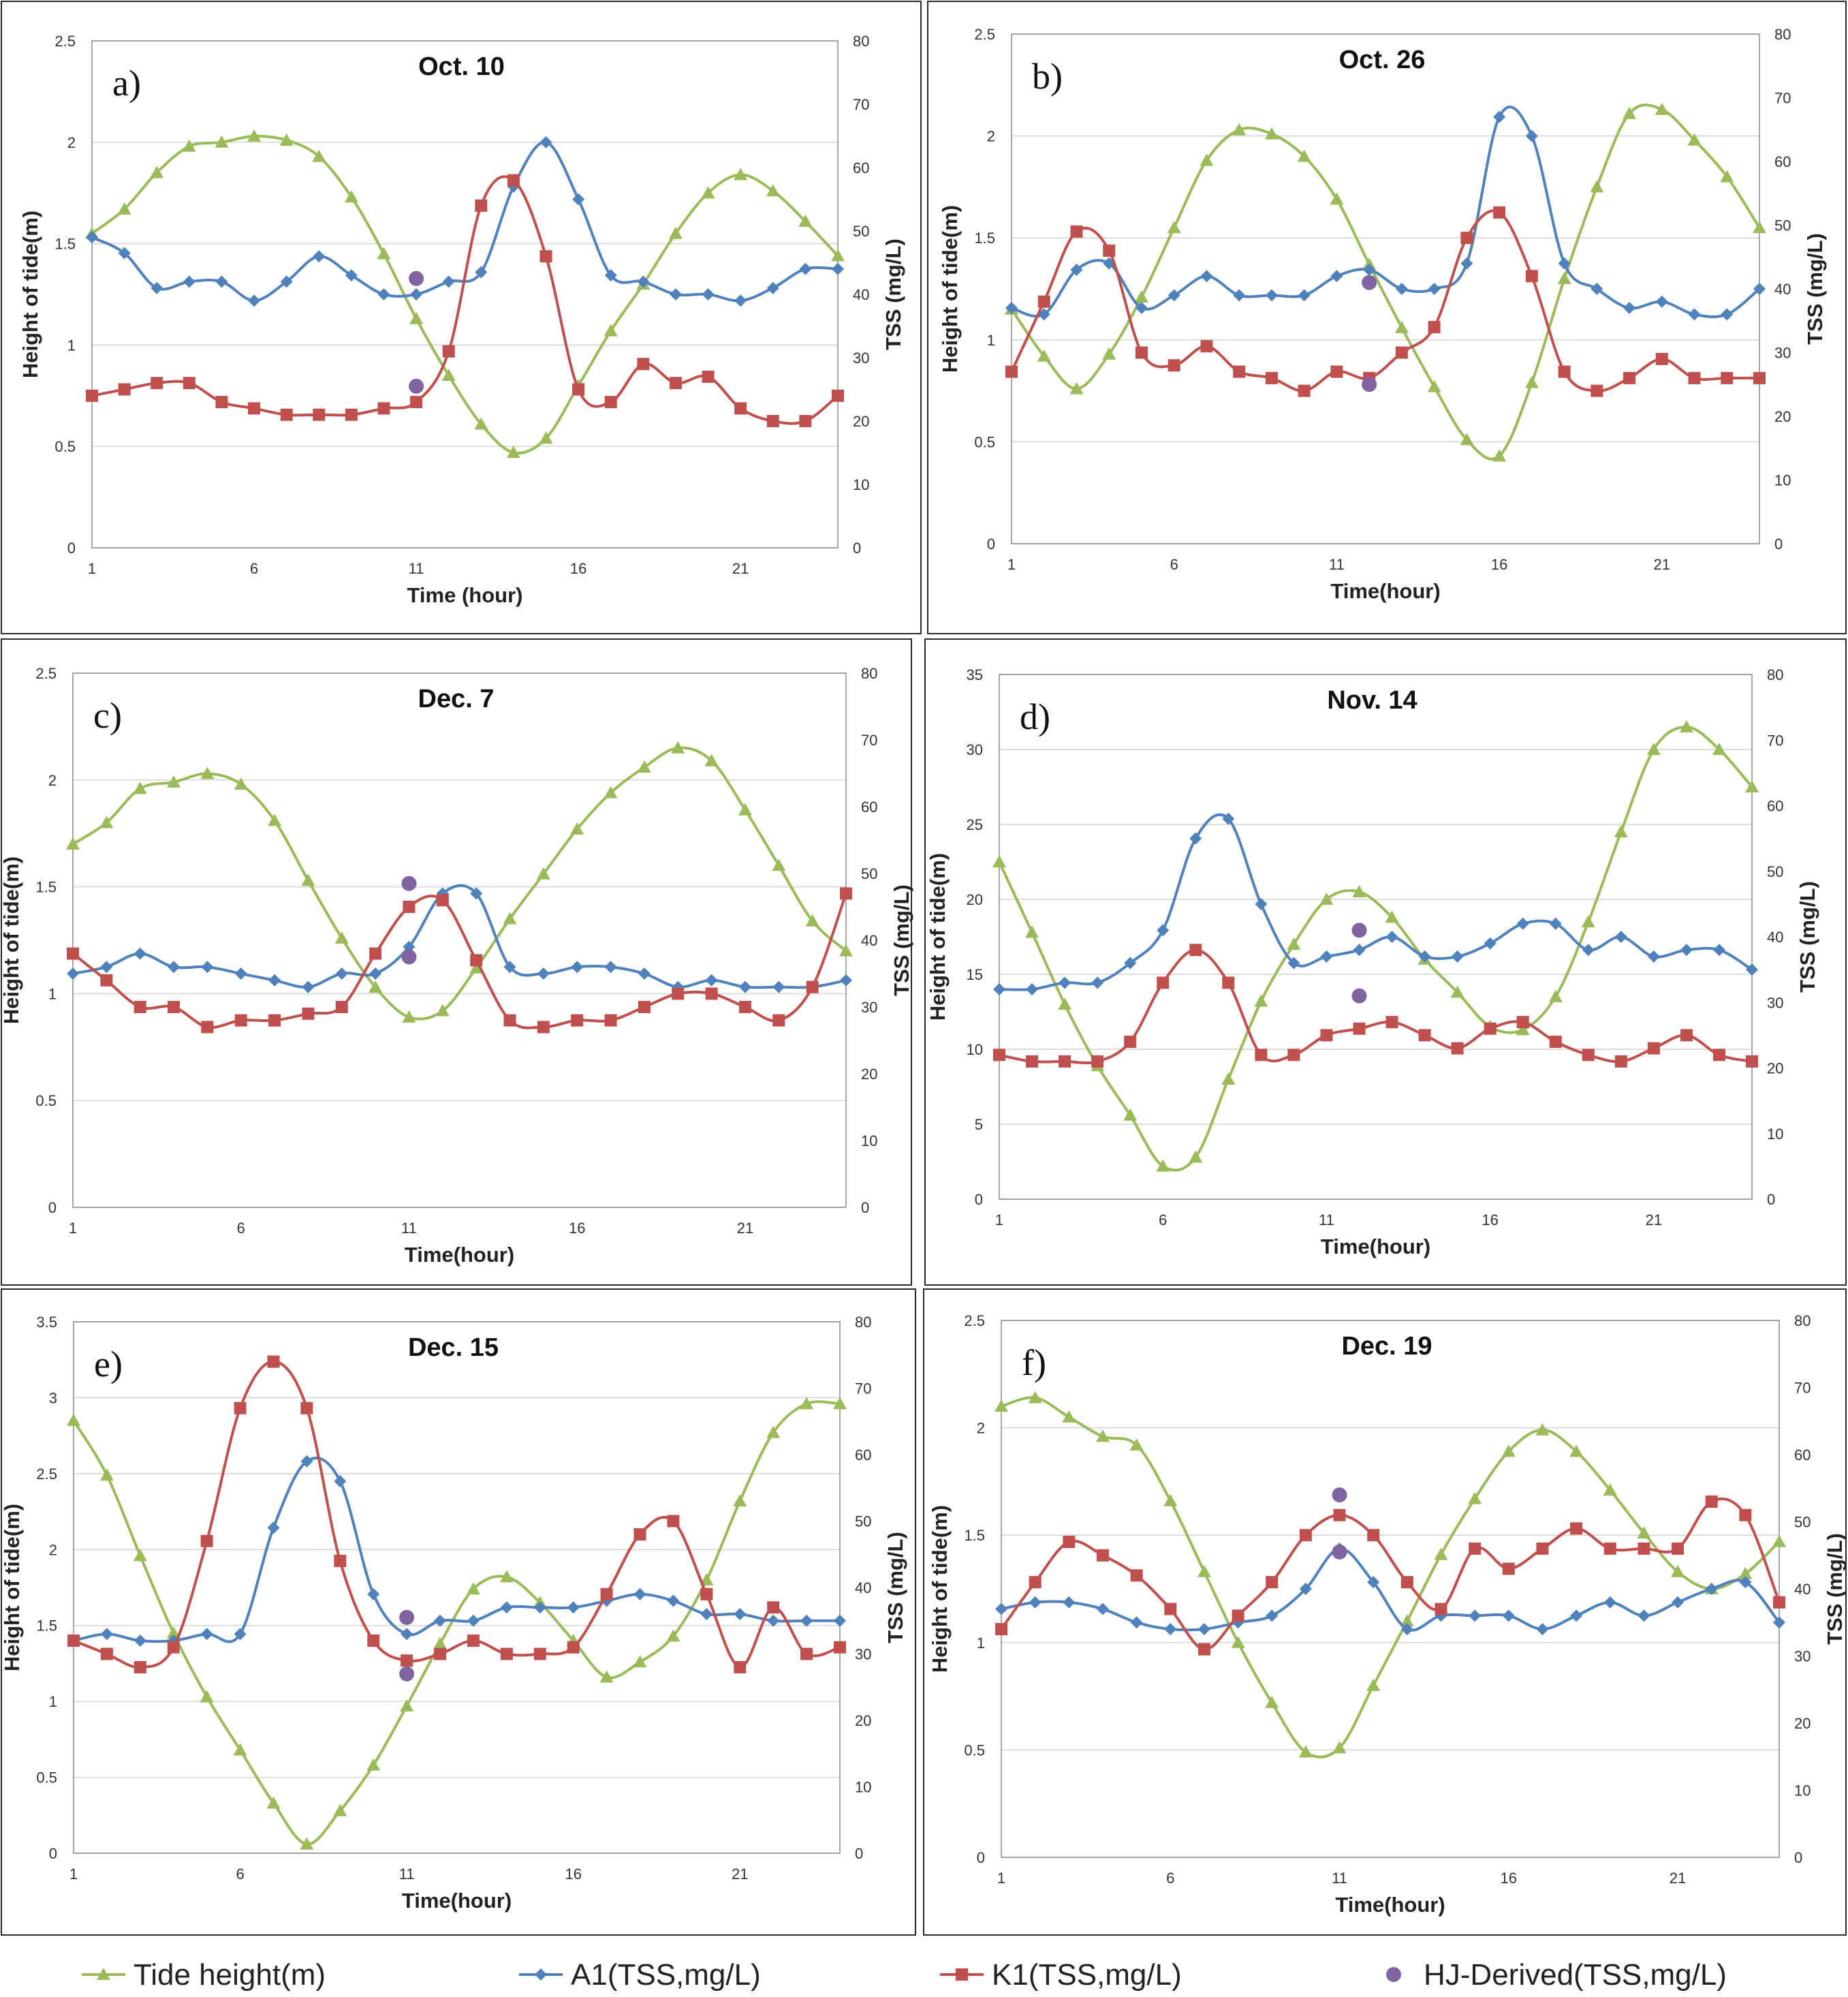 The width and height of the screenshot is (1848, 1997). I want to click on y2-tick-label: 10, so click(861, 484).